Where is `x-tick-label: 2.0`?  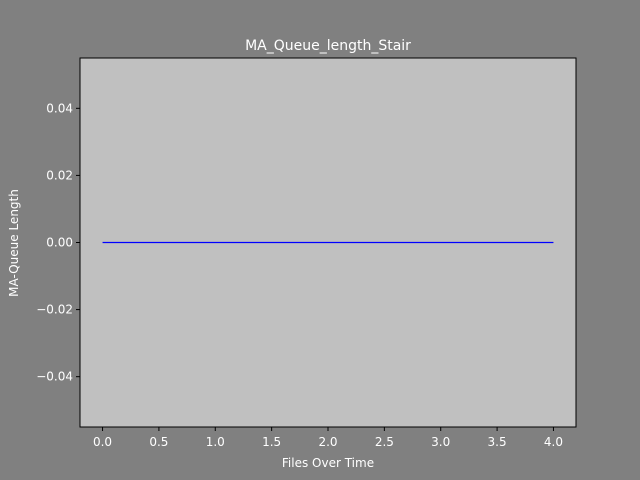 x-tick-label: 2.0 is located at coordinates (327, 442).